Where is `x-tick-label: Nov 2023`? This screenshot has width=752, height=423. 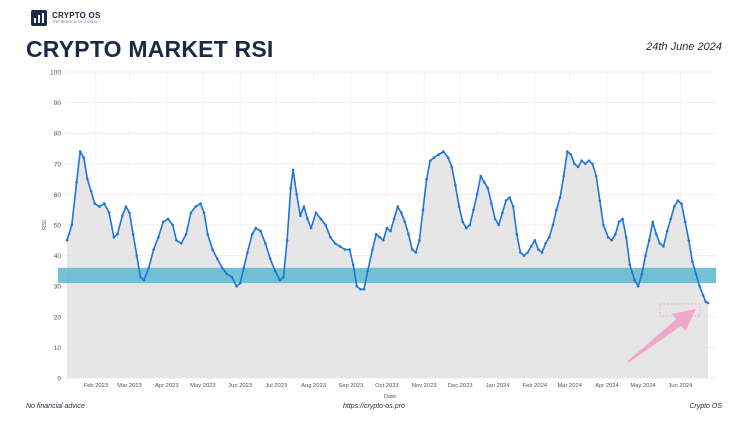
x-tick-label: Nov 2023 is located at coordinates (424, 386).